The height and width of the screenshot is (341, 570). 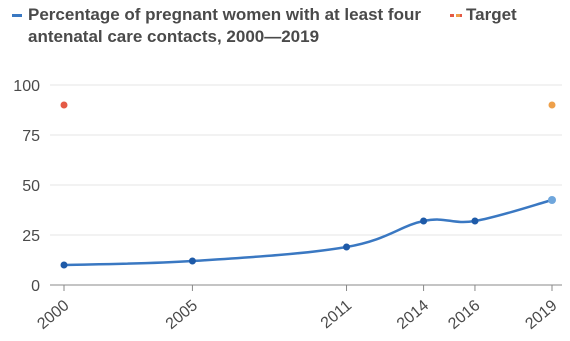 I want to click on legend-item-target: Target, so click(x=483, y=15).